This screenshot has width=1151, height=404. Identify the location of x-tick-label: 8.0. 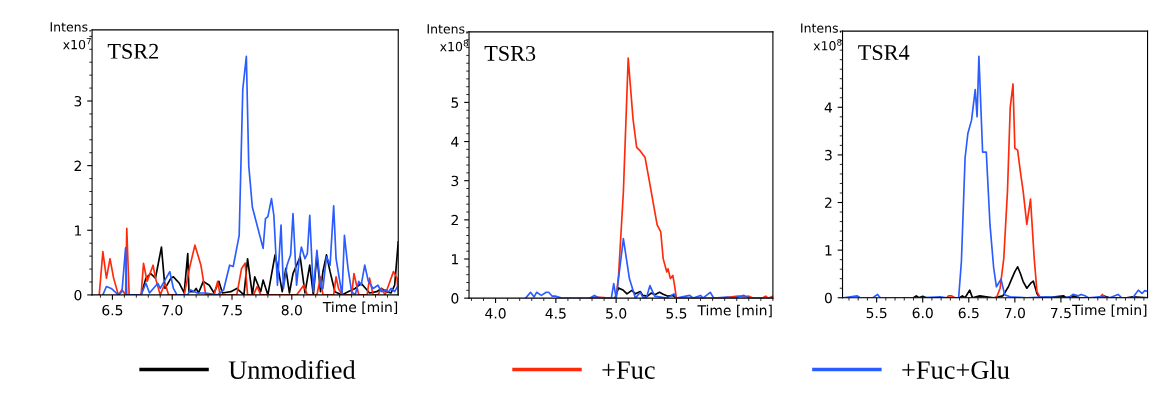
(291, 310).